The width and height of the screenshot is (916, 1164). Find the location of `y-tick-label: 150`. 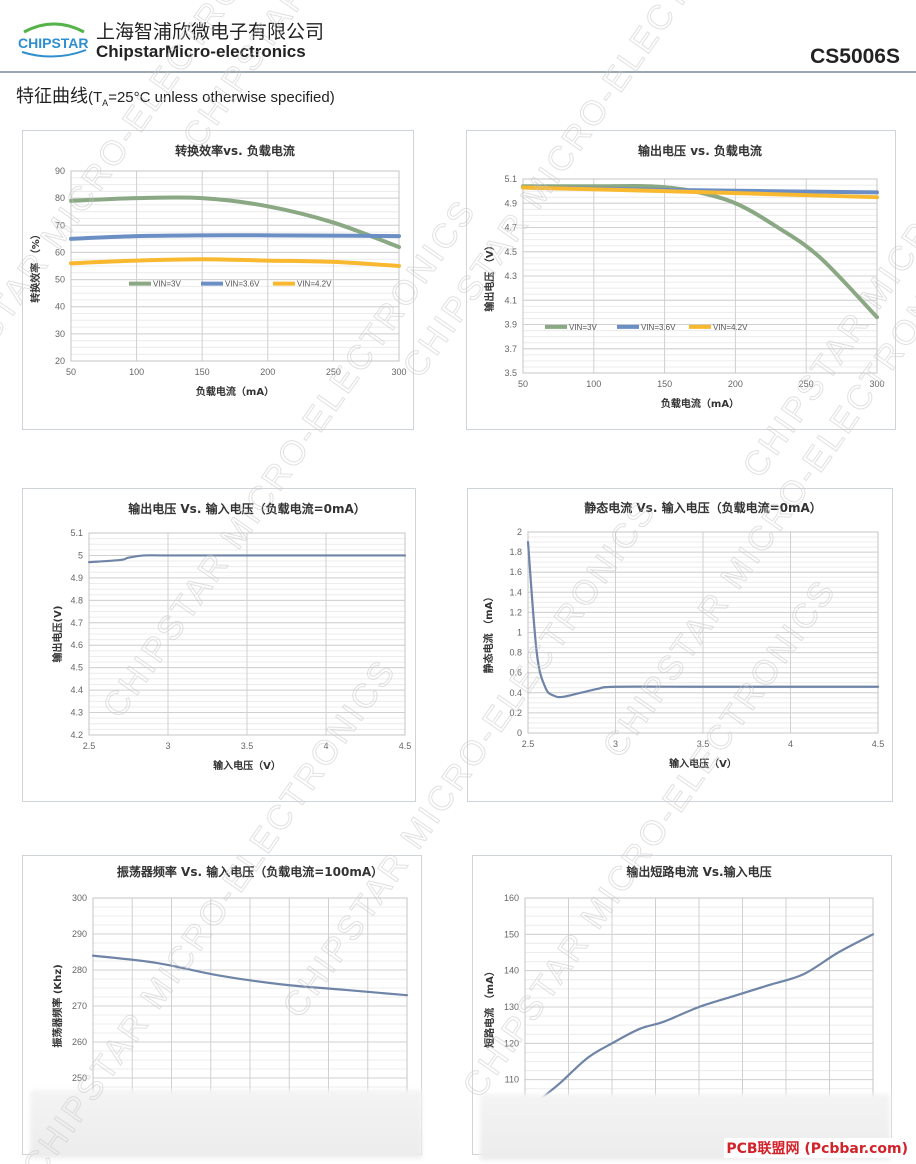

y-tick-label: 150 is located at coordinates (511, 934).